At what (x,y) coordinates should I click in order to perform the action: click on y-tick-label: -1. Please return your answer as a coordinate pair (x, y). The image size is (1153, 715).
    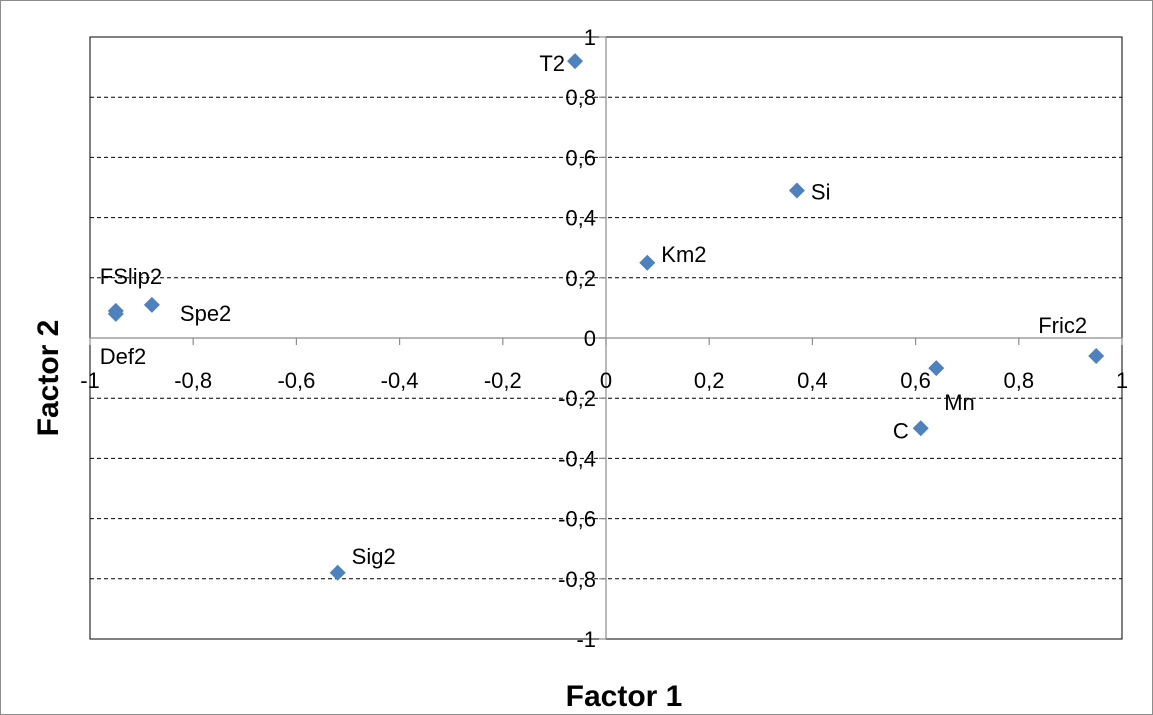
    Looking at the image, I should click on (586, 639).